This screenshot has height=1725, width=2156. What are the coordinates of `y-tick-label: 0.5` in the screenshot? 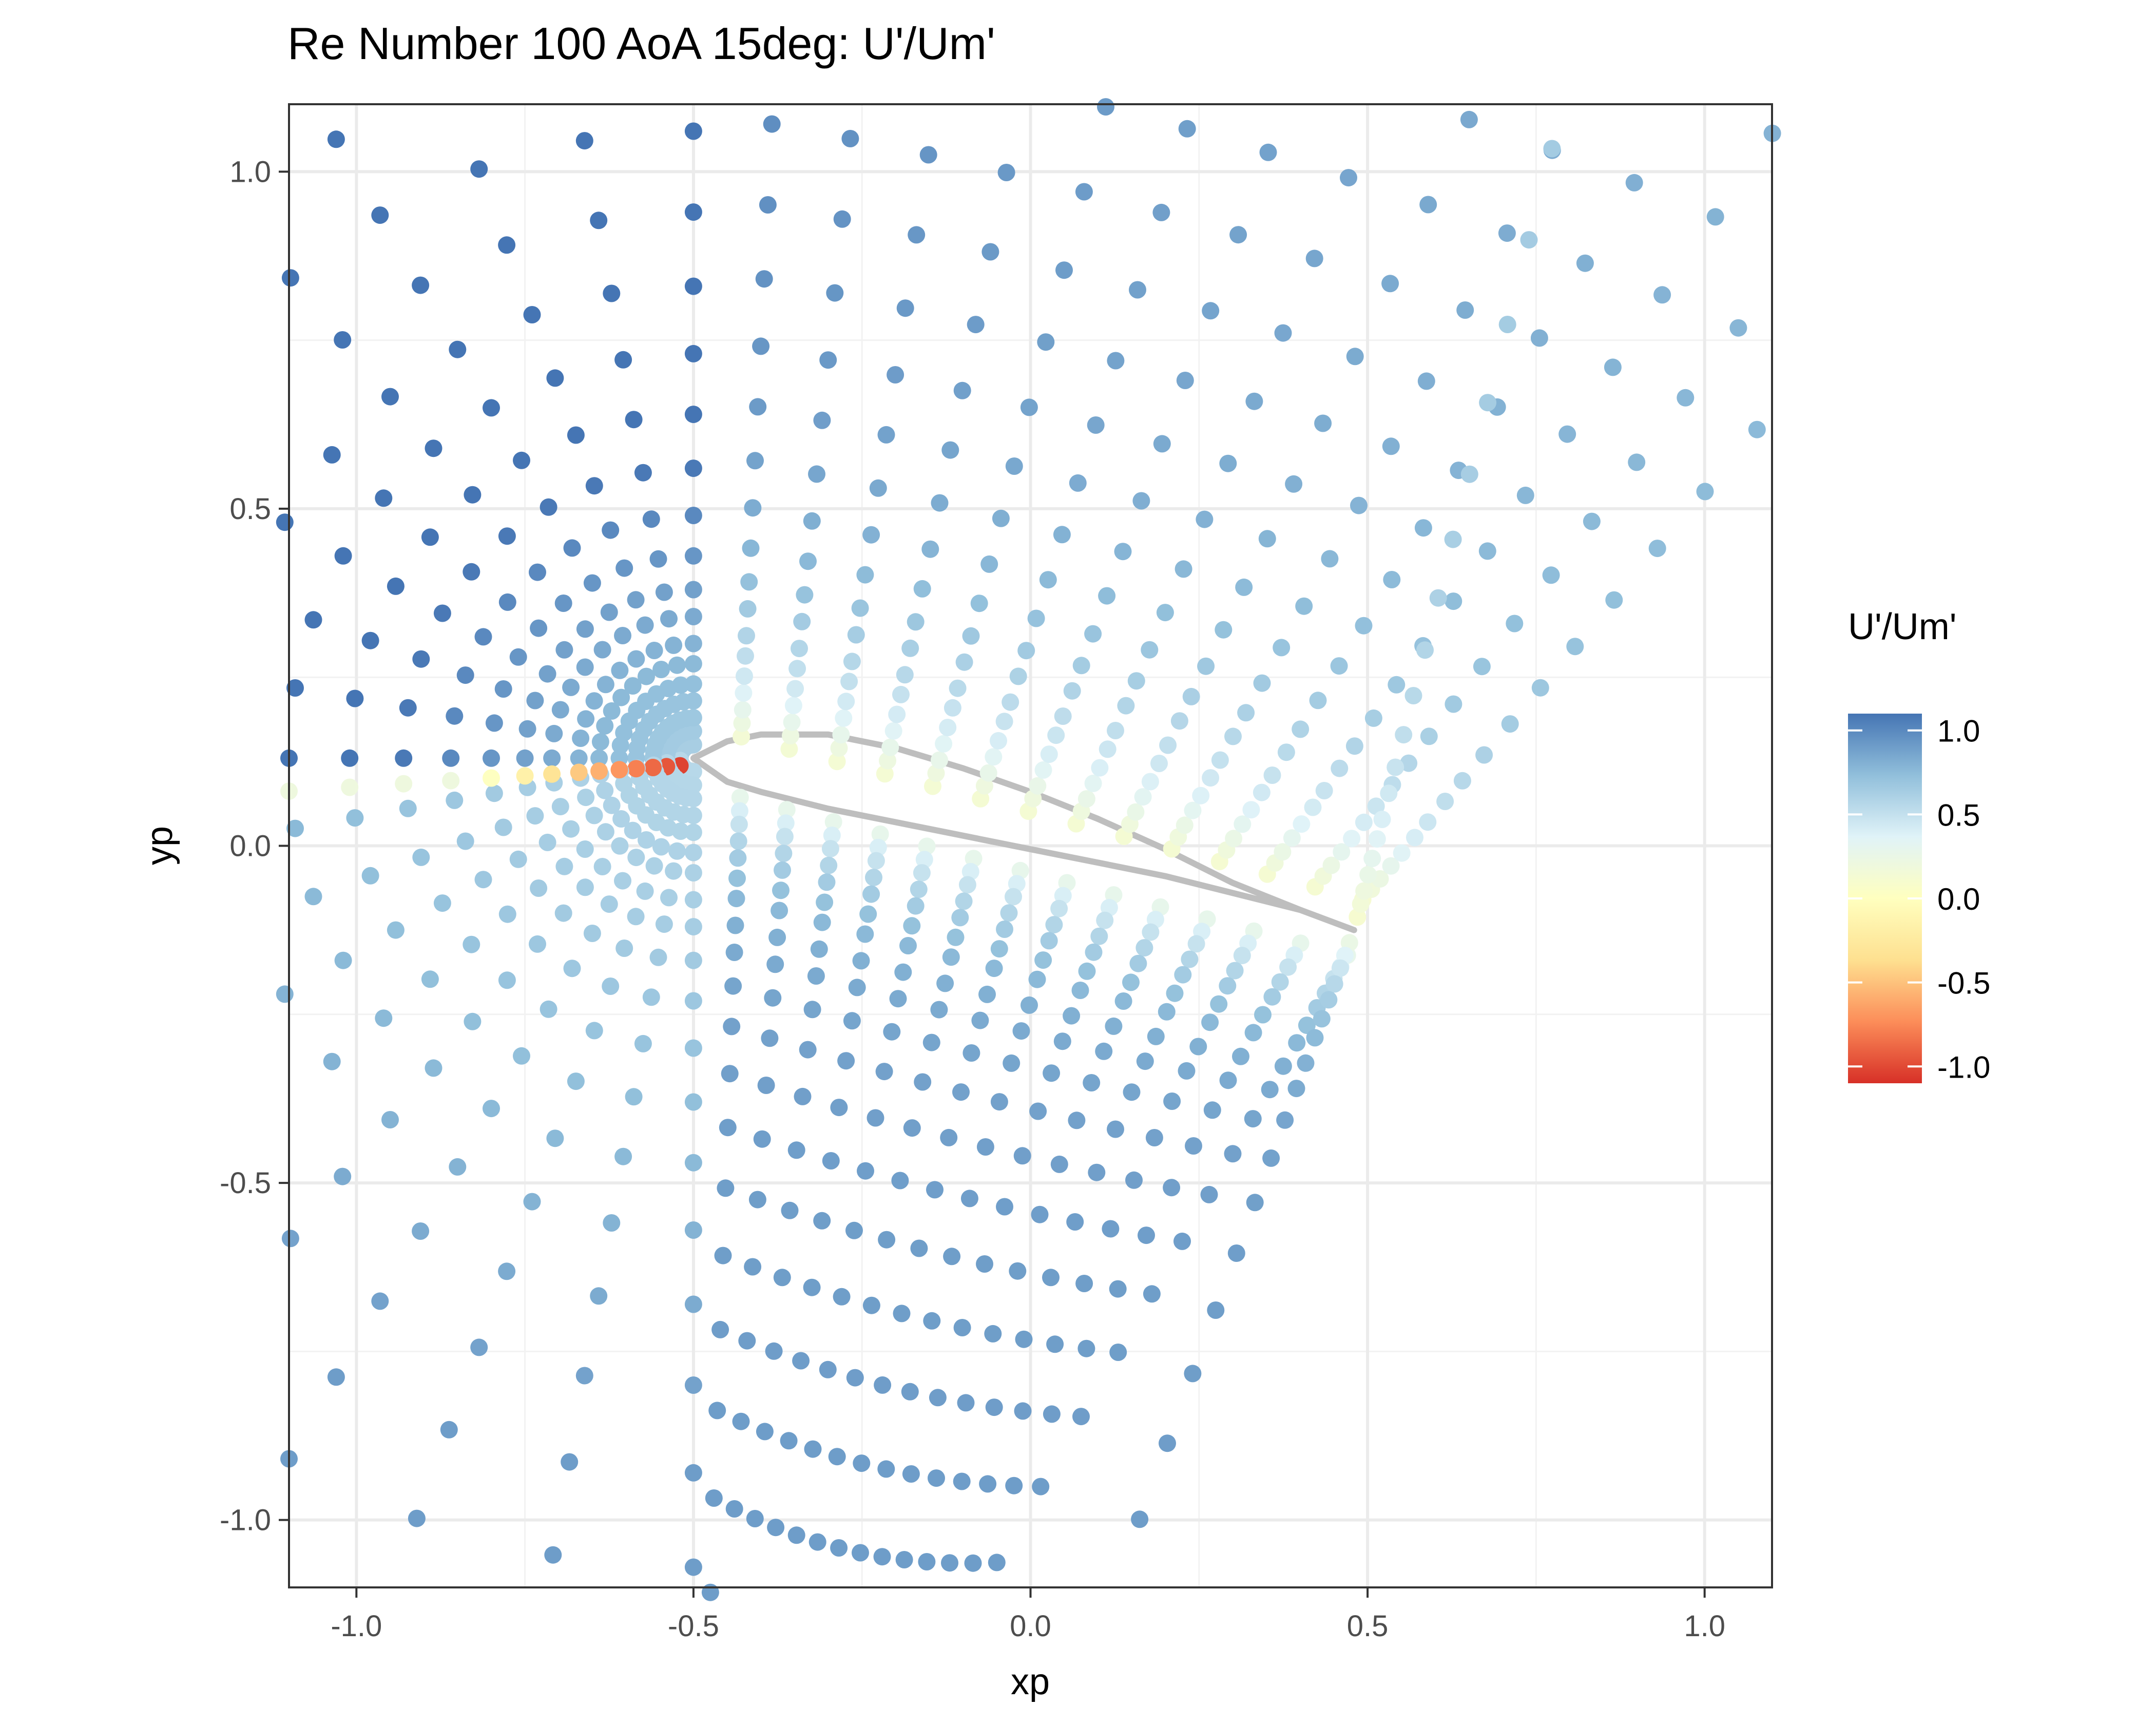 It's located at (250, 509).